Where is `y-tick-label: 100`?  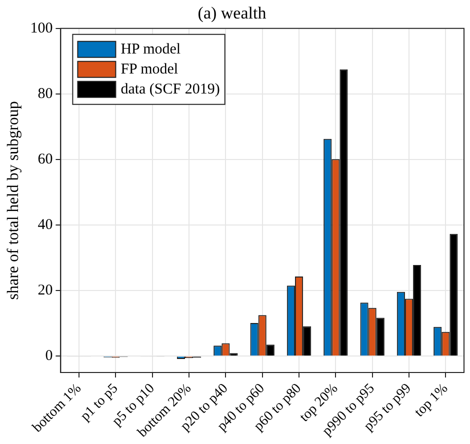
y-tick-label: 100 is located at coordinates (41, 28).